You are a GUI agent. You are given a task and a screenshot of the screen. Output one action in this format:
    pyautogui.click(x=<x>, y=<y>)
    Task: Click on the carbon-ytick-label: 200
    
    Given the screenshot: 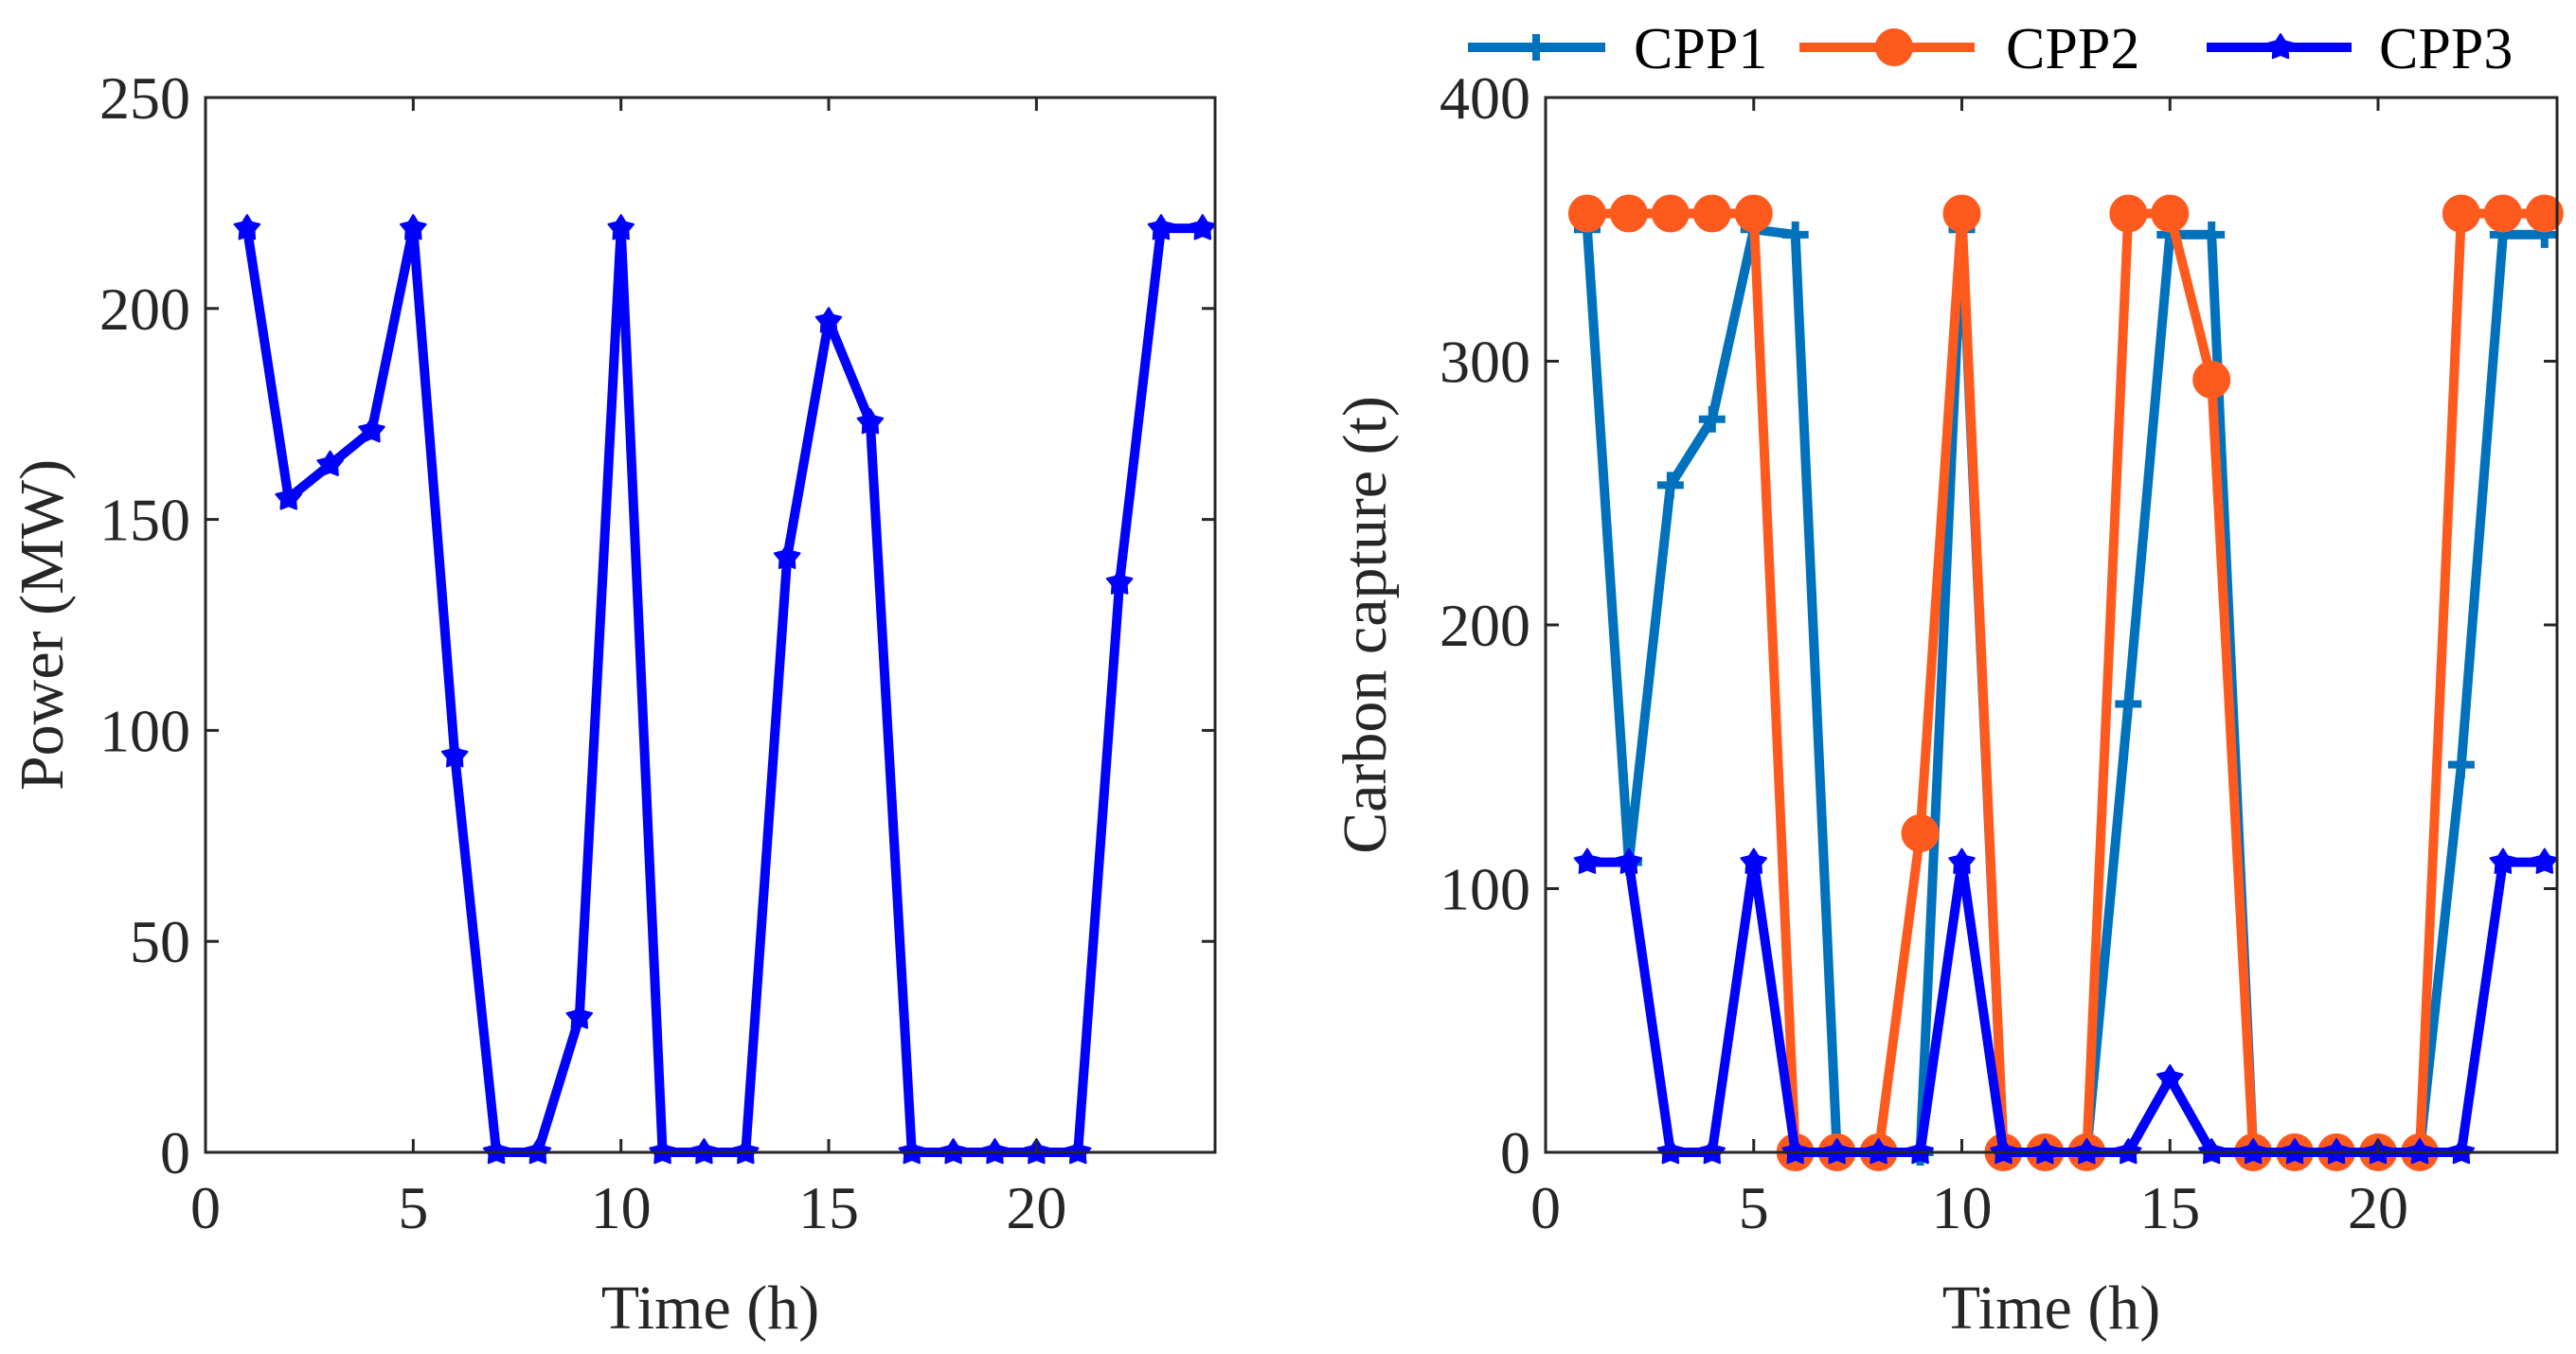 What is the action you would take?
    pyautogui.click(x=1485, y=625)
    